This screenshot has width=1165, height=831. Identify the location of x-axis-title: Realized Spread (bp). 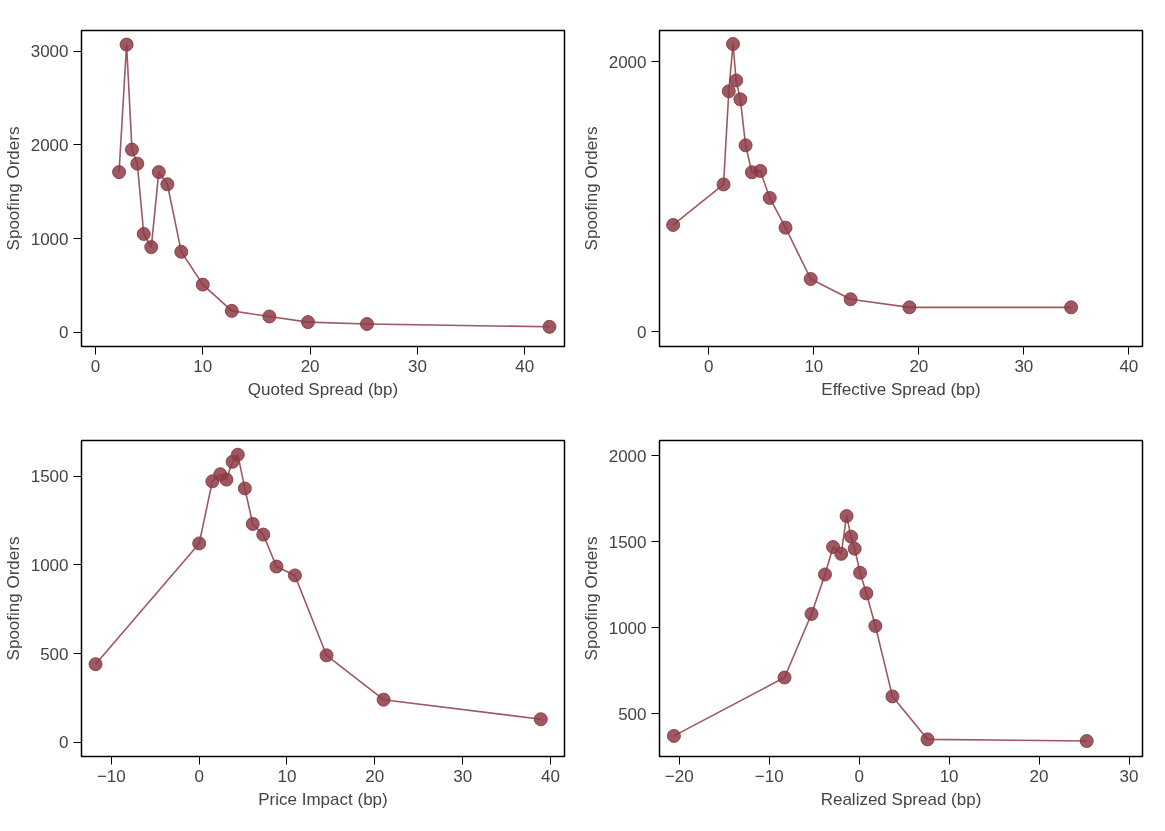
(901, 799).